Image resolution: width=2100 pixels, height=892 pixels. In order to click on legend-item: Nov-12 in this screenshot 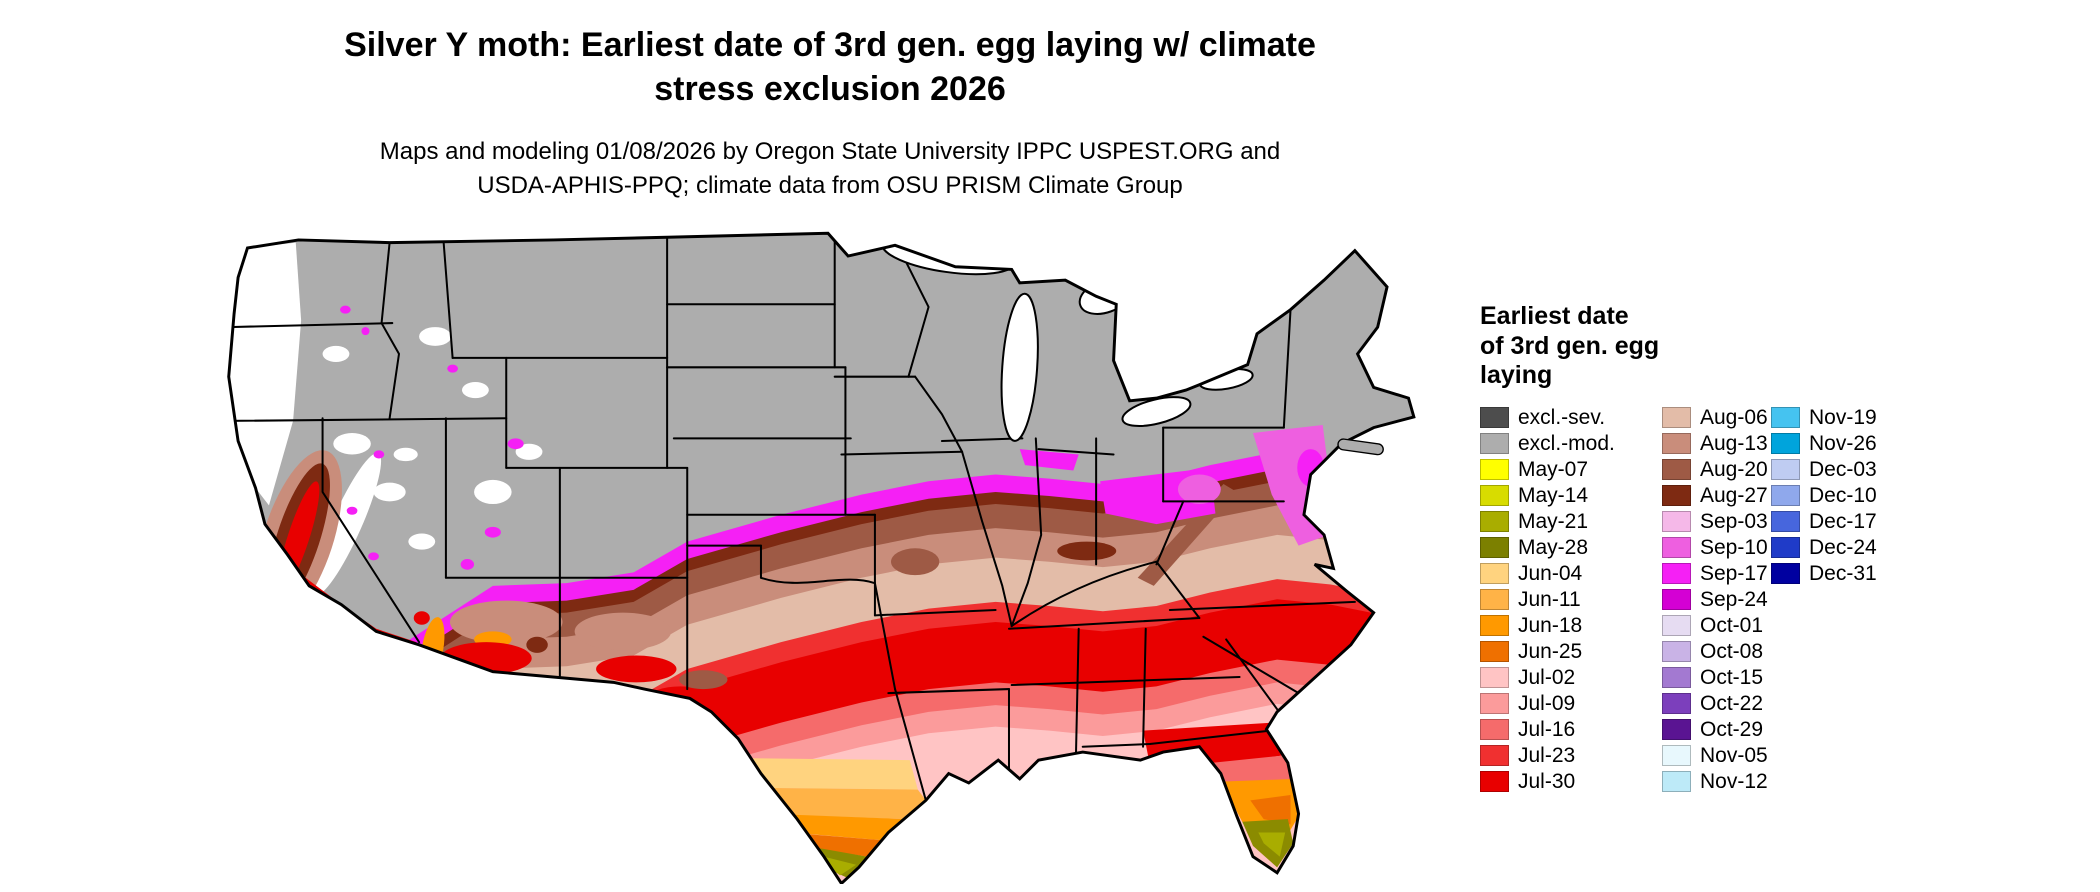, I will do `click(1715, 782)`.